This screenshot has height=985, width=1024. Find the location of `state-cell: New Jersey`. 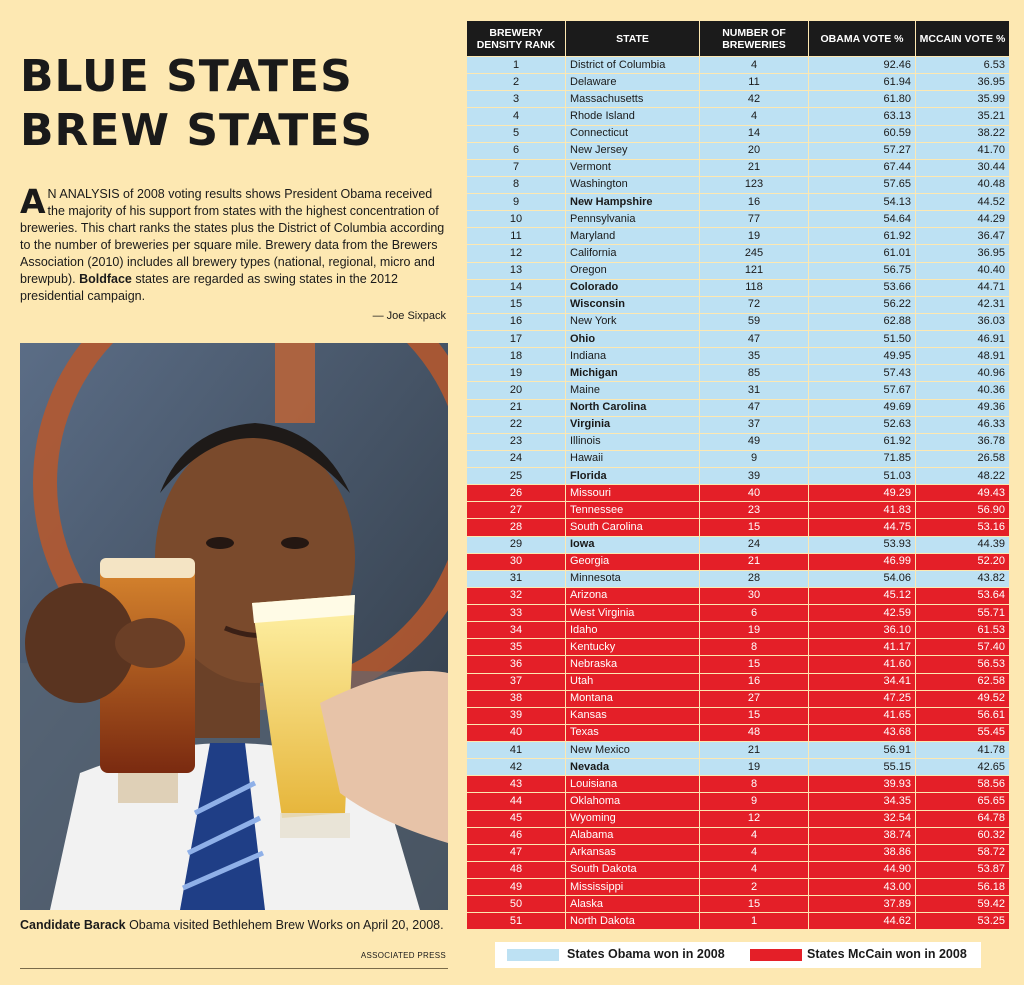

state-cell: New Jersey is located at coordinates (632, 150).